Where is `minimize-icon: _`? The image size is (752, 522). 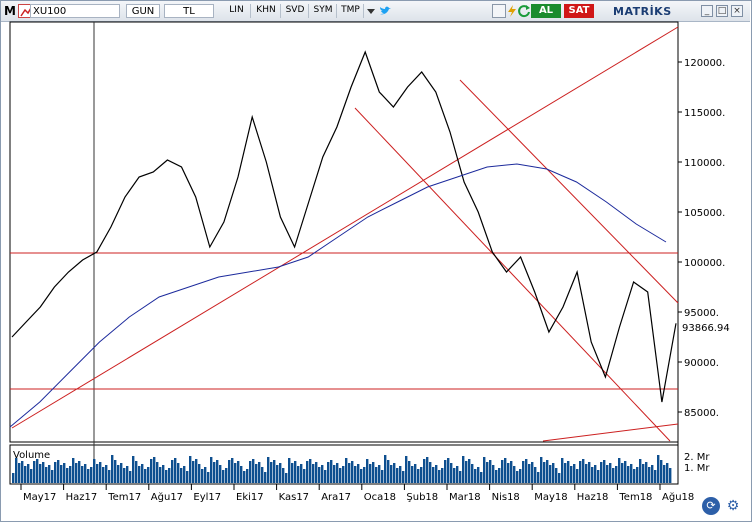 minimize-icon: _ is located at coordinates (707, 11).